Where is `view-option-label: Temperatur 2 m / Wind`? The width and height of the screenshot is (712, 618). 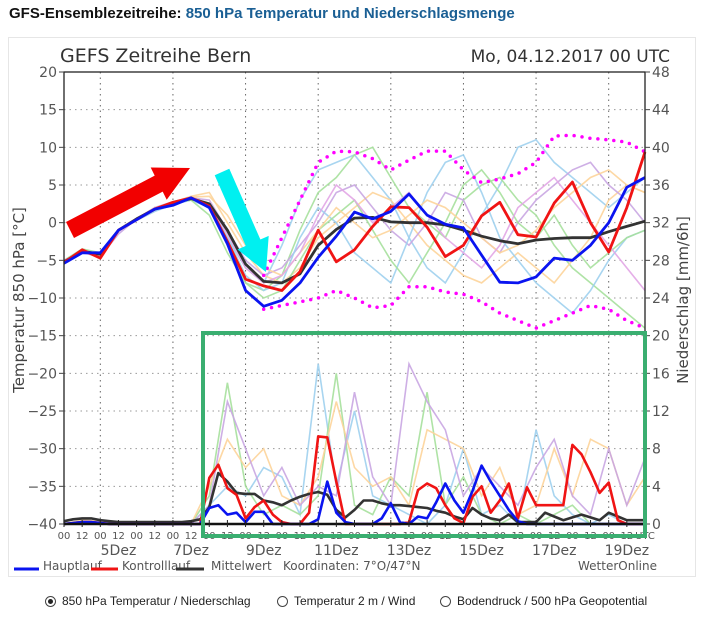
view-option-label: Temperatur 2 m / Wind is located at coordinates (355, 601).